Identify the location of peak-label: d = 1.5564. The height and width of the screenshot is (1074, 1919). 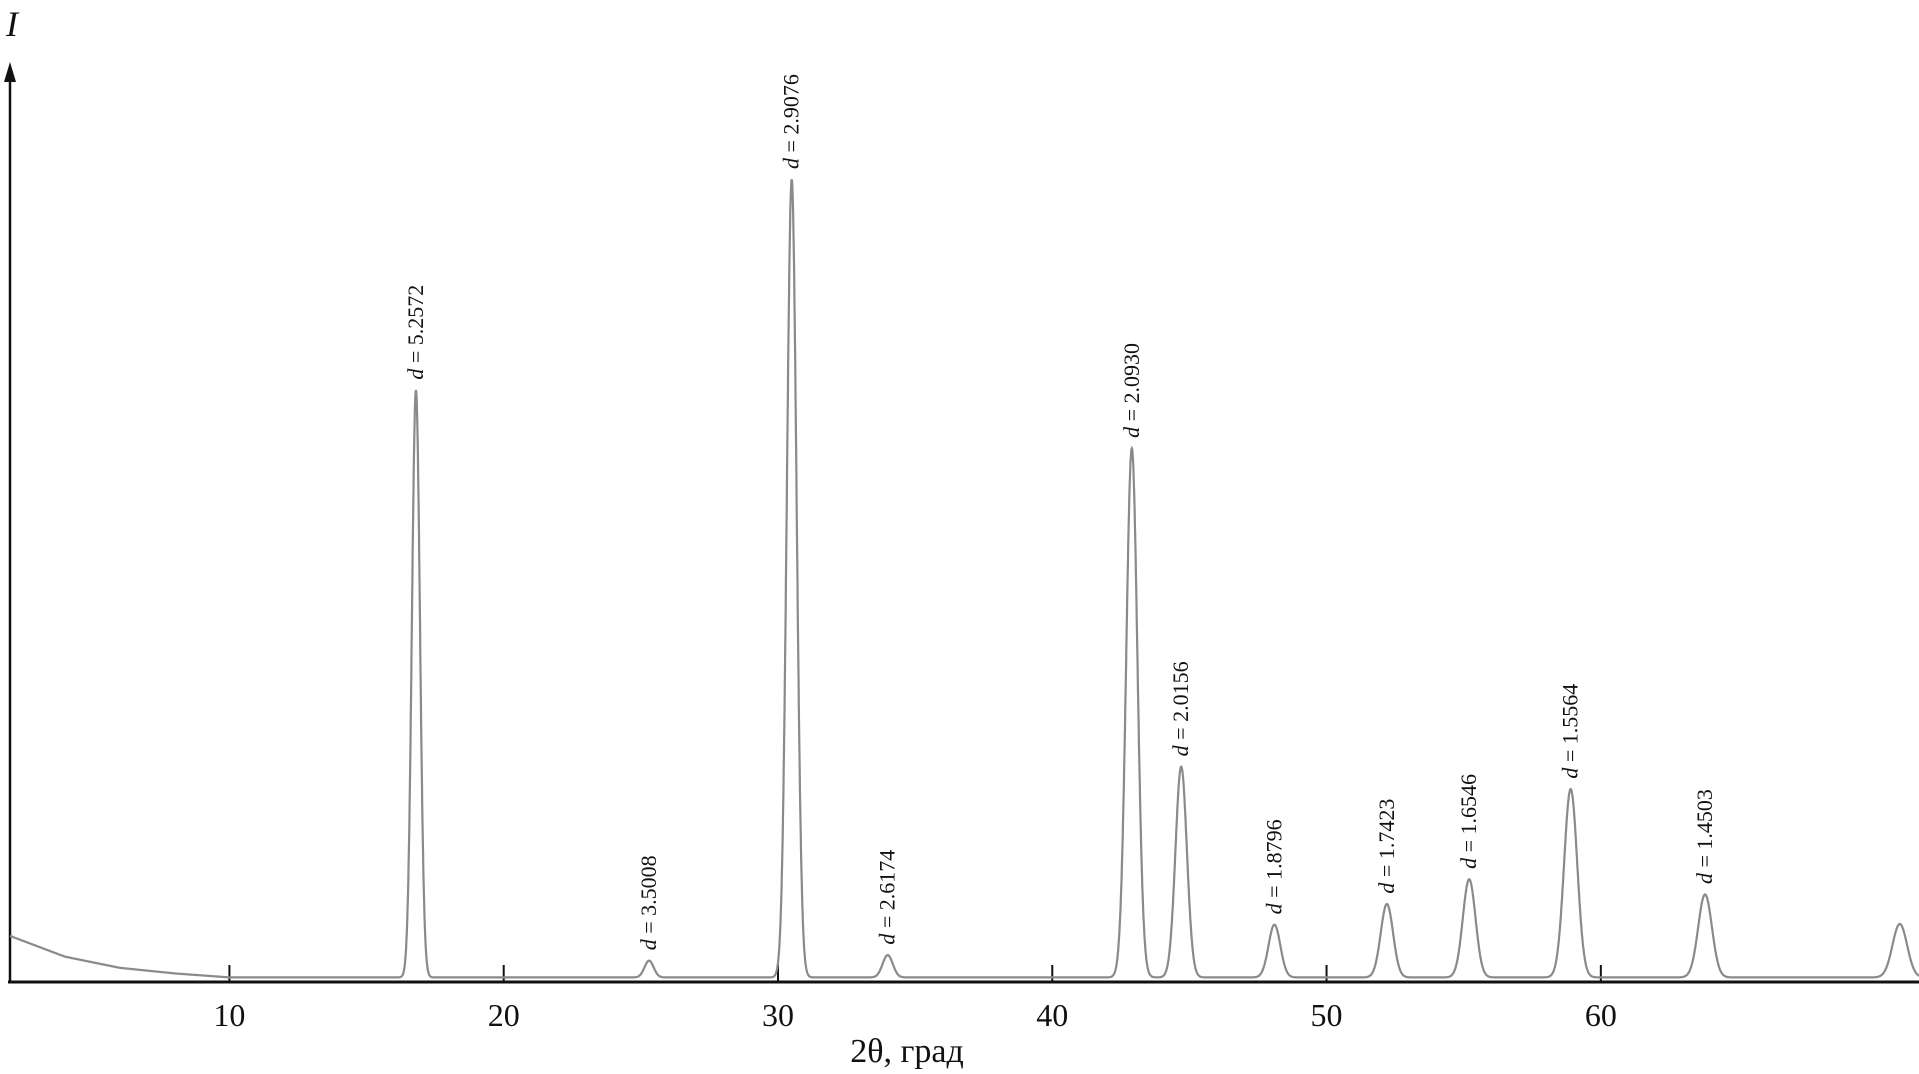
(1570, 731).